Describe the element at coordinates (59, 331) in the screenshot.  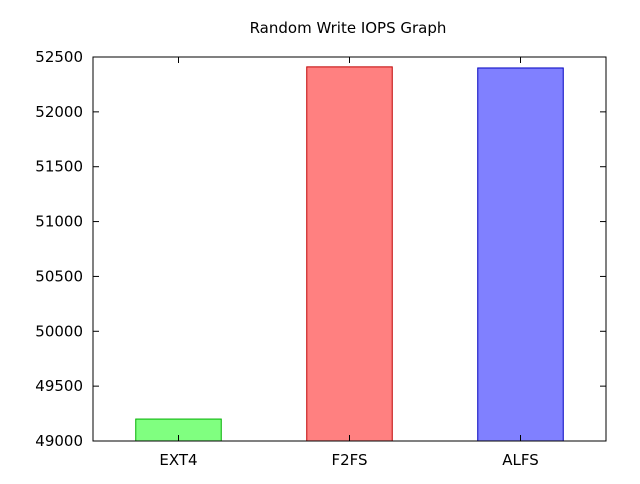
I see `ytick-label: 50000` at that location.